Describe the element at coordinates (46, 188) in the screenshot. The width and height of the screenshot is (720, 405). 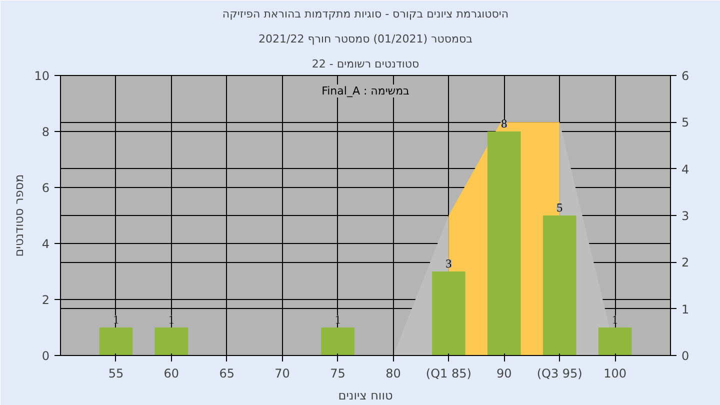
I see `y-tick-label: 6` at that location.